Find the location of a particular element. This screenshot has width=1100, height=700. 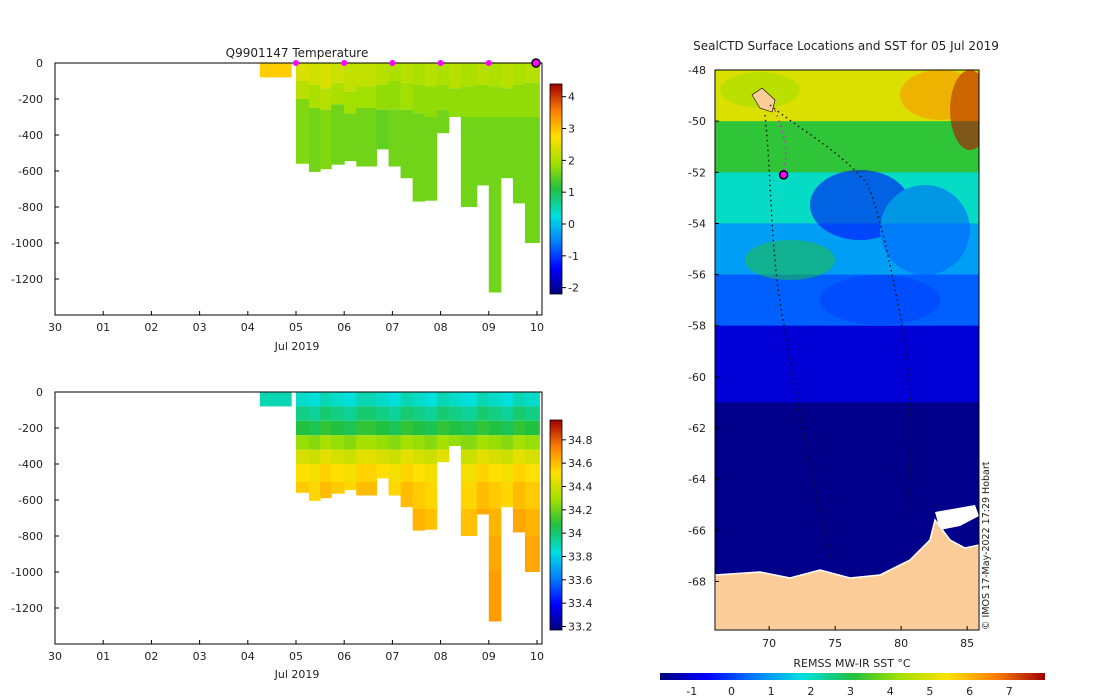

map-colorbar-tick-label: 3 is located at coordinates (850, 691).